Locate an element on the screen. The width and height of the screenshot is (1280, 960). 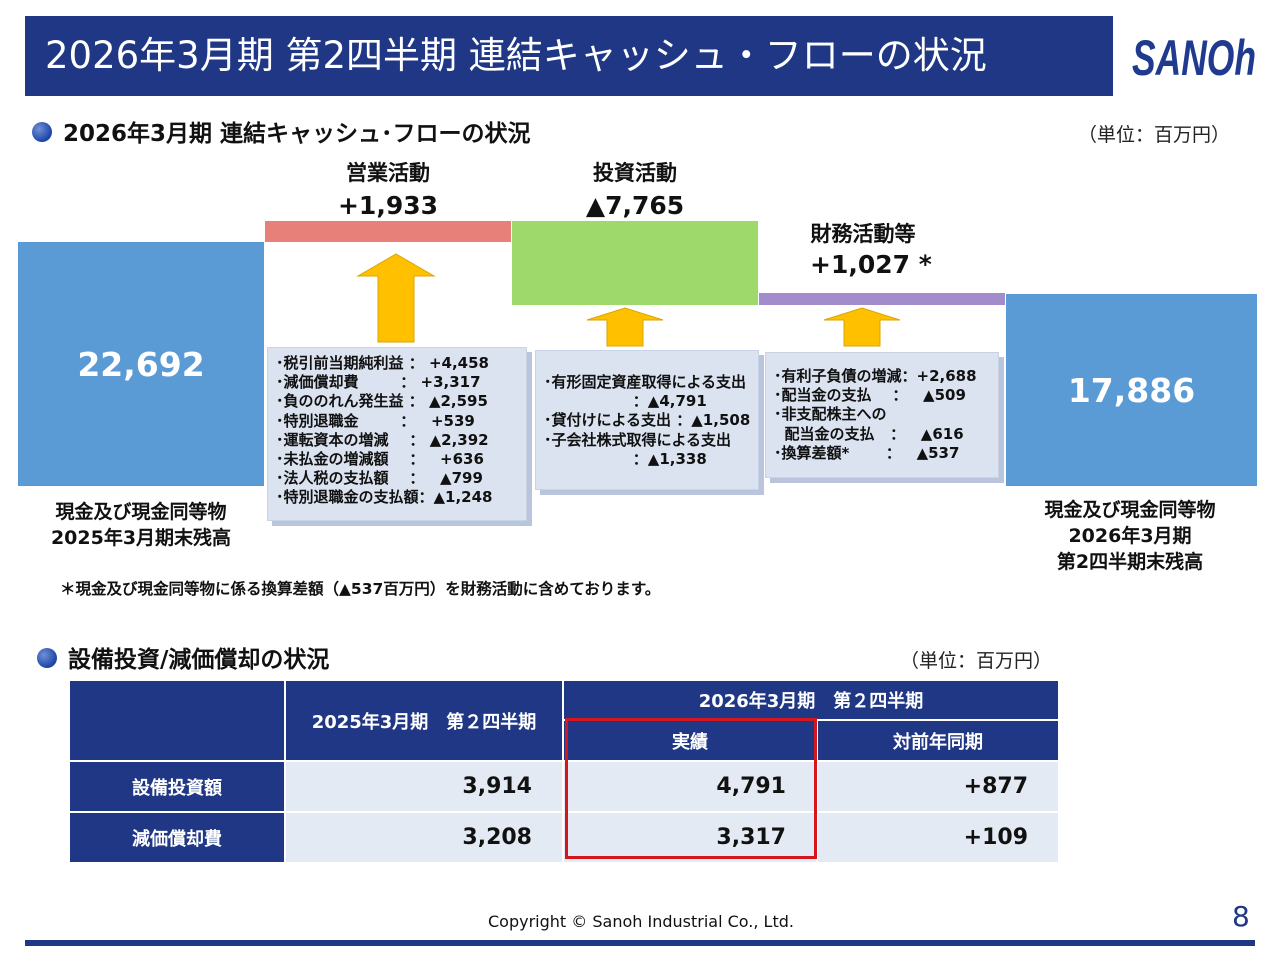
cell-yoy: +877 is located at coordinates (938, 786).